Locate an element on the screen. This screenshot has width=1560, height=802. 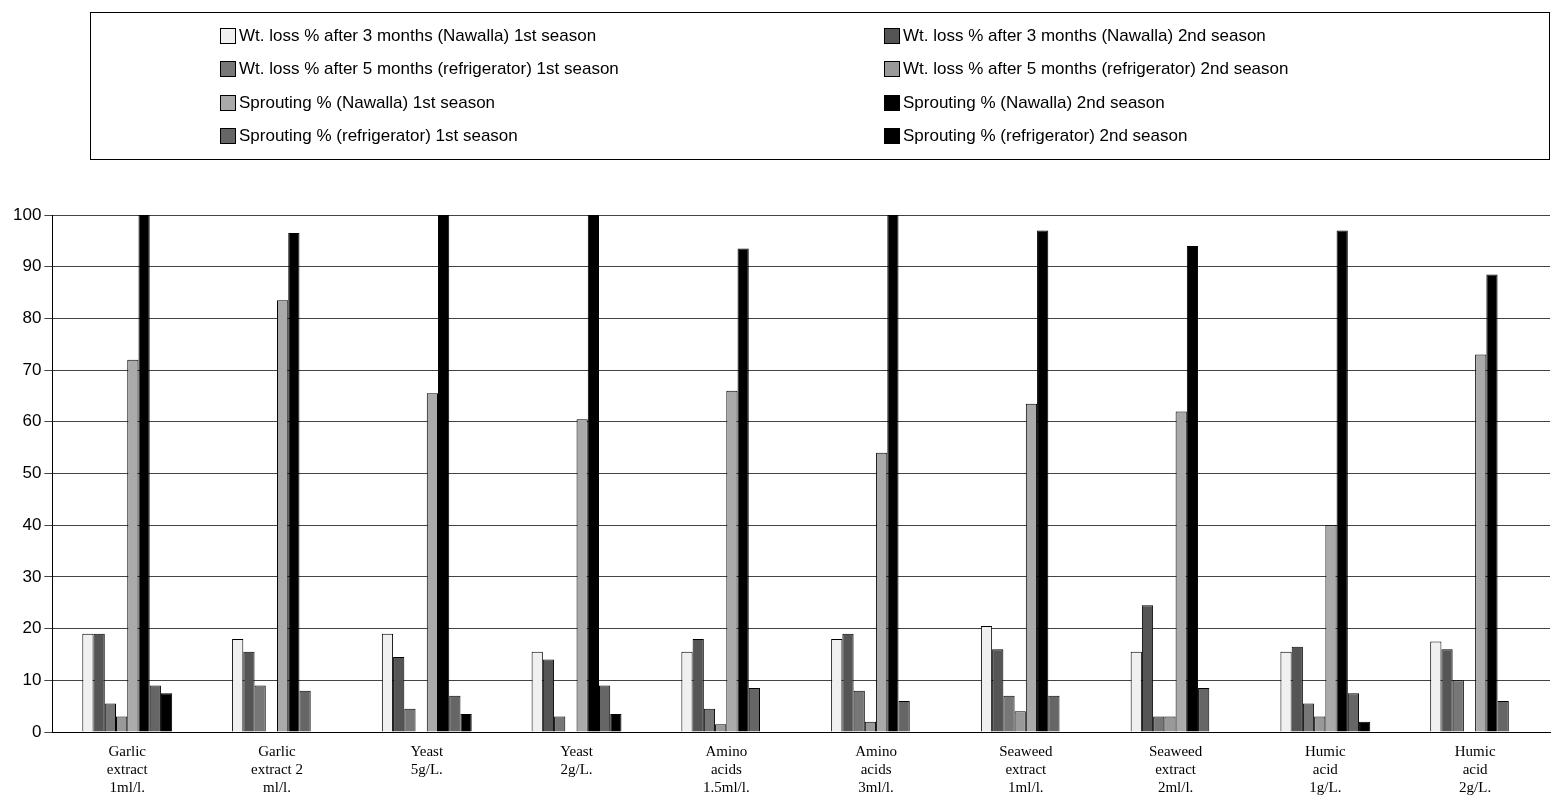
y-tick-label: 50 is located at coordinates (32, 473).